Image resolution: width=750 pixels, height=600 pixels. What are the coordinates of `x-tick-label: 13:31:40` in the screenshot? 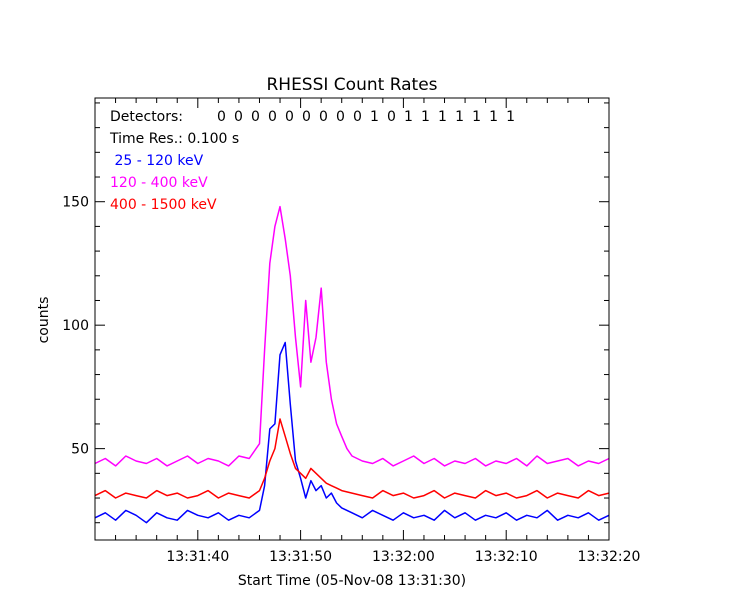 It's located at (197, 557).